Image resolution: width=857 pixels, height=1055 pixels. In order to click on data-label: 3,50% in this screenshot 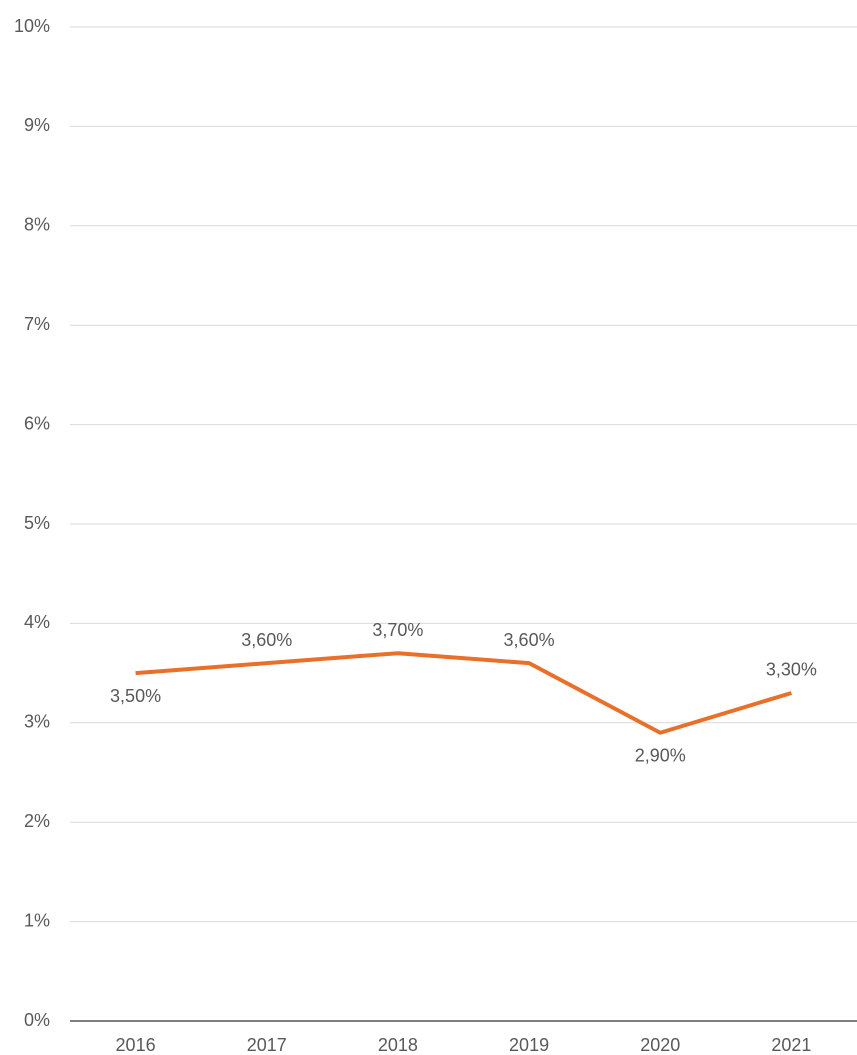, I will do `click(135, 696)`.